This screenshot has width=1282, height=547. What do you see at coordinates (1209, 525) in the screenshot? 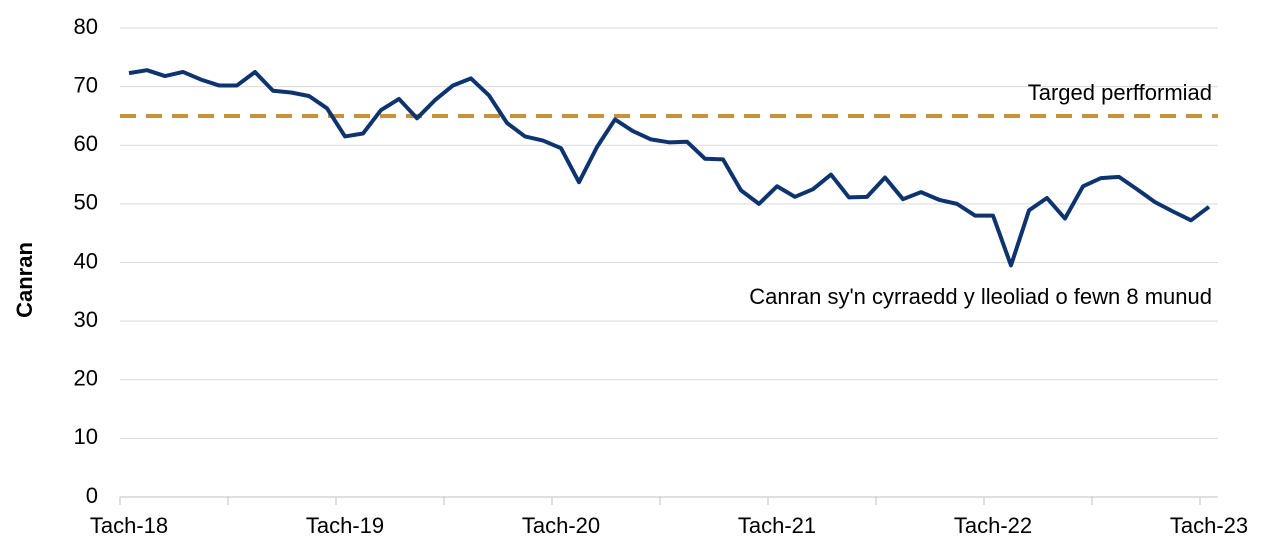
I see `x-tick-label: Tach-23` at bounding box center [1209, 525].